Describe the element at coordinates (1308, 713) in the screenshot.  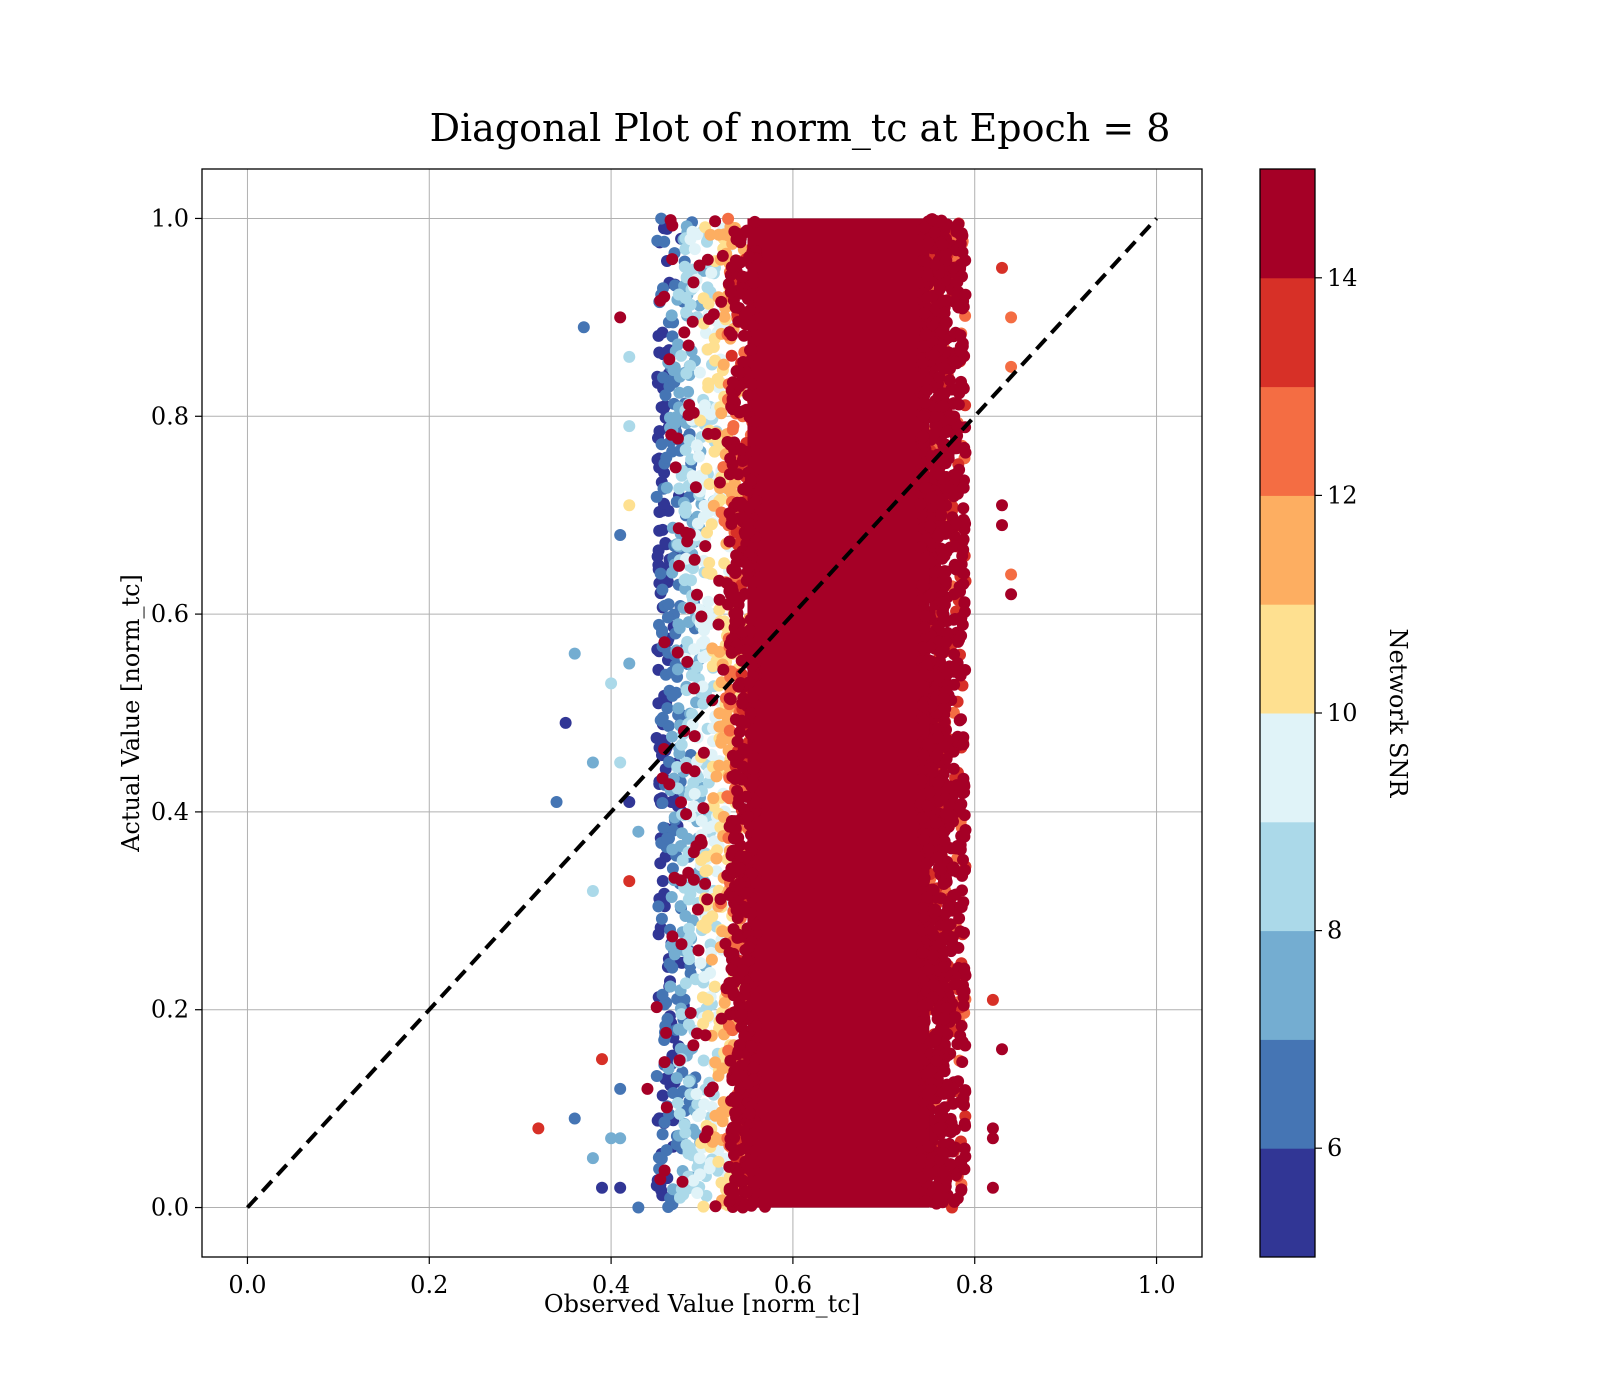
I see `colorbar: 6 8 10 12 14` at that location.